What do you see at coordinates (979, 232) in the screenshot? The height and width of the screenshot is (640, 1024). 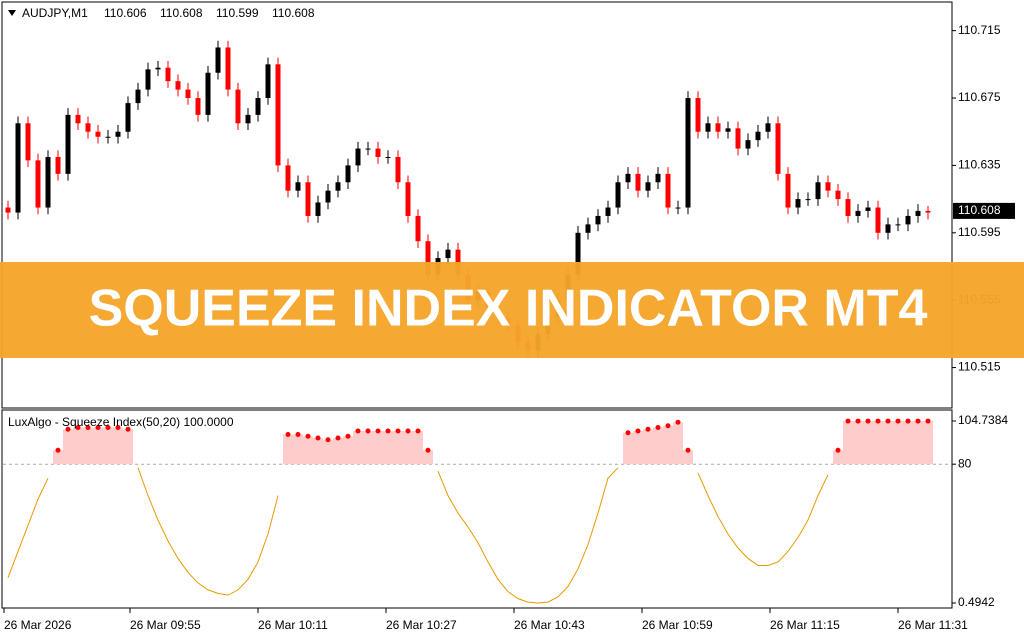 I see `y-tick-label: 110.595` at bounding box center [979, 232].